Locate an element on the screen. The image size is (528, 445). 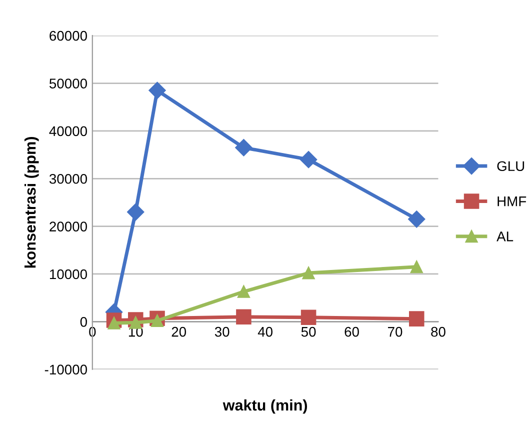
legend-label: HMF is located at coordinates (512, 201).